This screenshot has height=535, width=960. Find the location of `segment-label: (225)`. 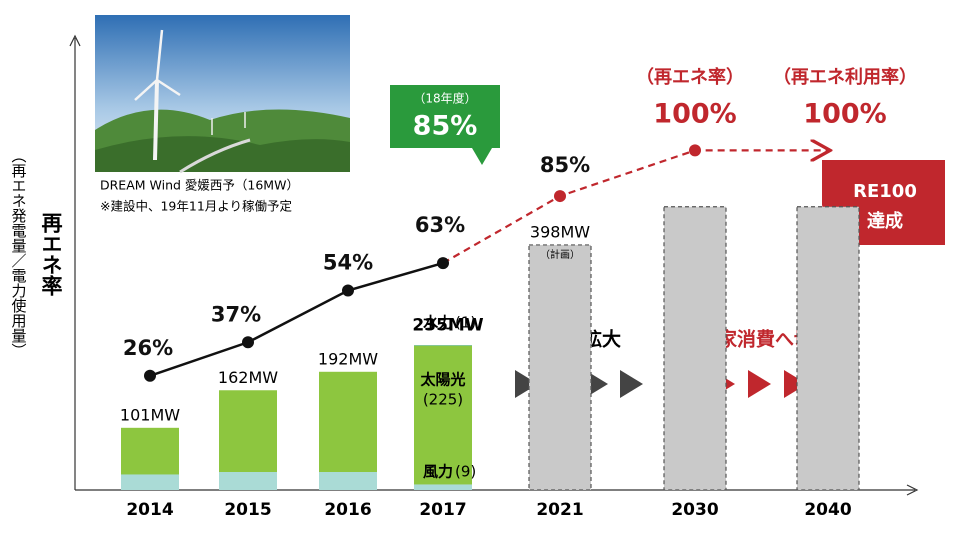

segment-label: (225) is located at coordinates (443, 400).